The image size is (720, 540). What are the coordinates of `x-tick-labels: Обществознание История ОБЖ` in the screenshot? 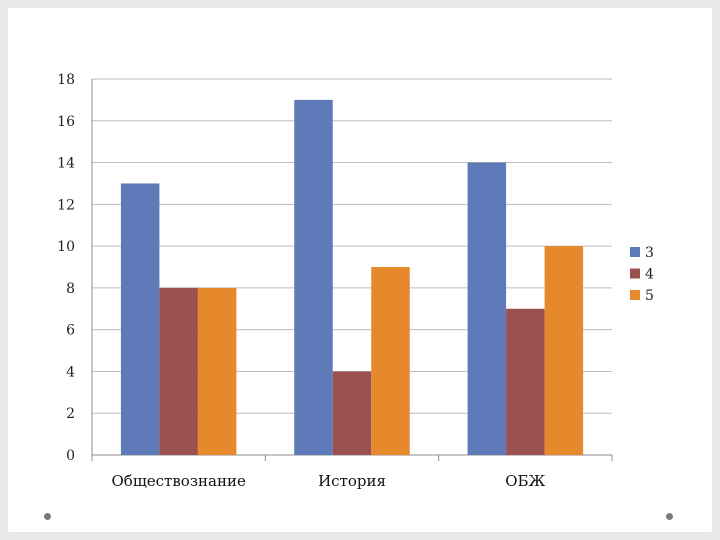 It's located at (329, 481).